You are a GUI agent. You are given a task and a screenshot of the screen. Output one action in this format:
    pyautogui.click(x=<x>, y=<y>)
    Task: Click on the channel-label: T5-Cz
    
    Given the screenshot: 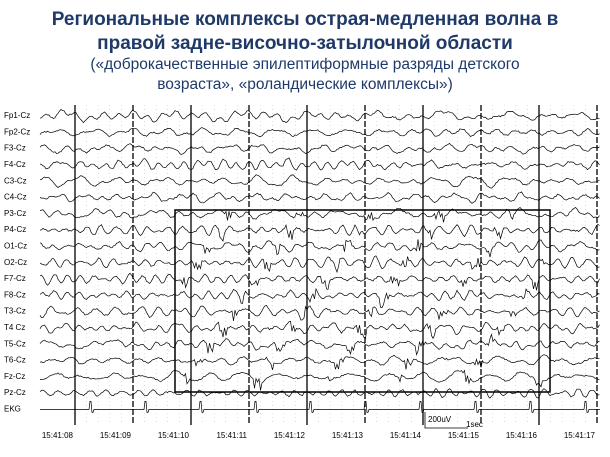 What is the action you would take?
    pyautogui.click(x=15, y=343)
    